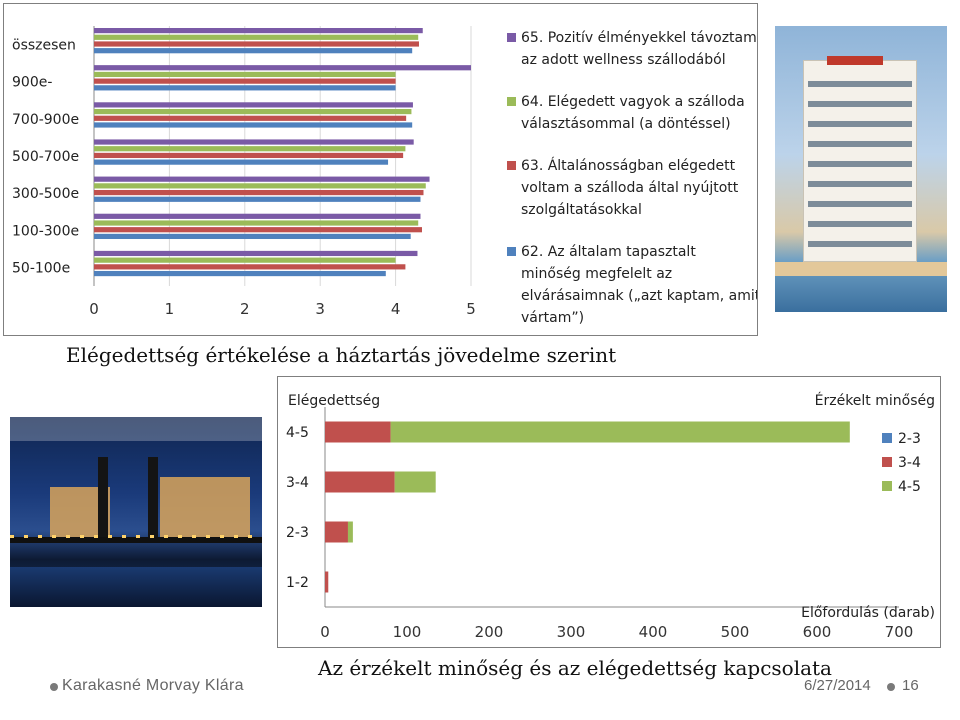  I want to click on chart1-legend-label-3-2: elvárásaimnak („azt kaptam, amit, so click(639, 296).